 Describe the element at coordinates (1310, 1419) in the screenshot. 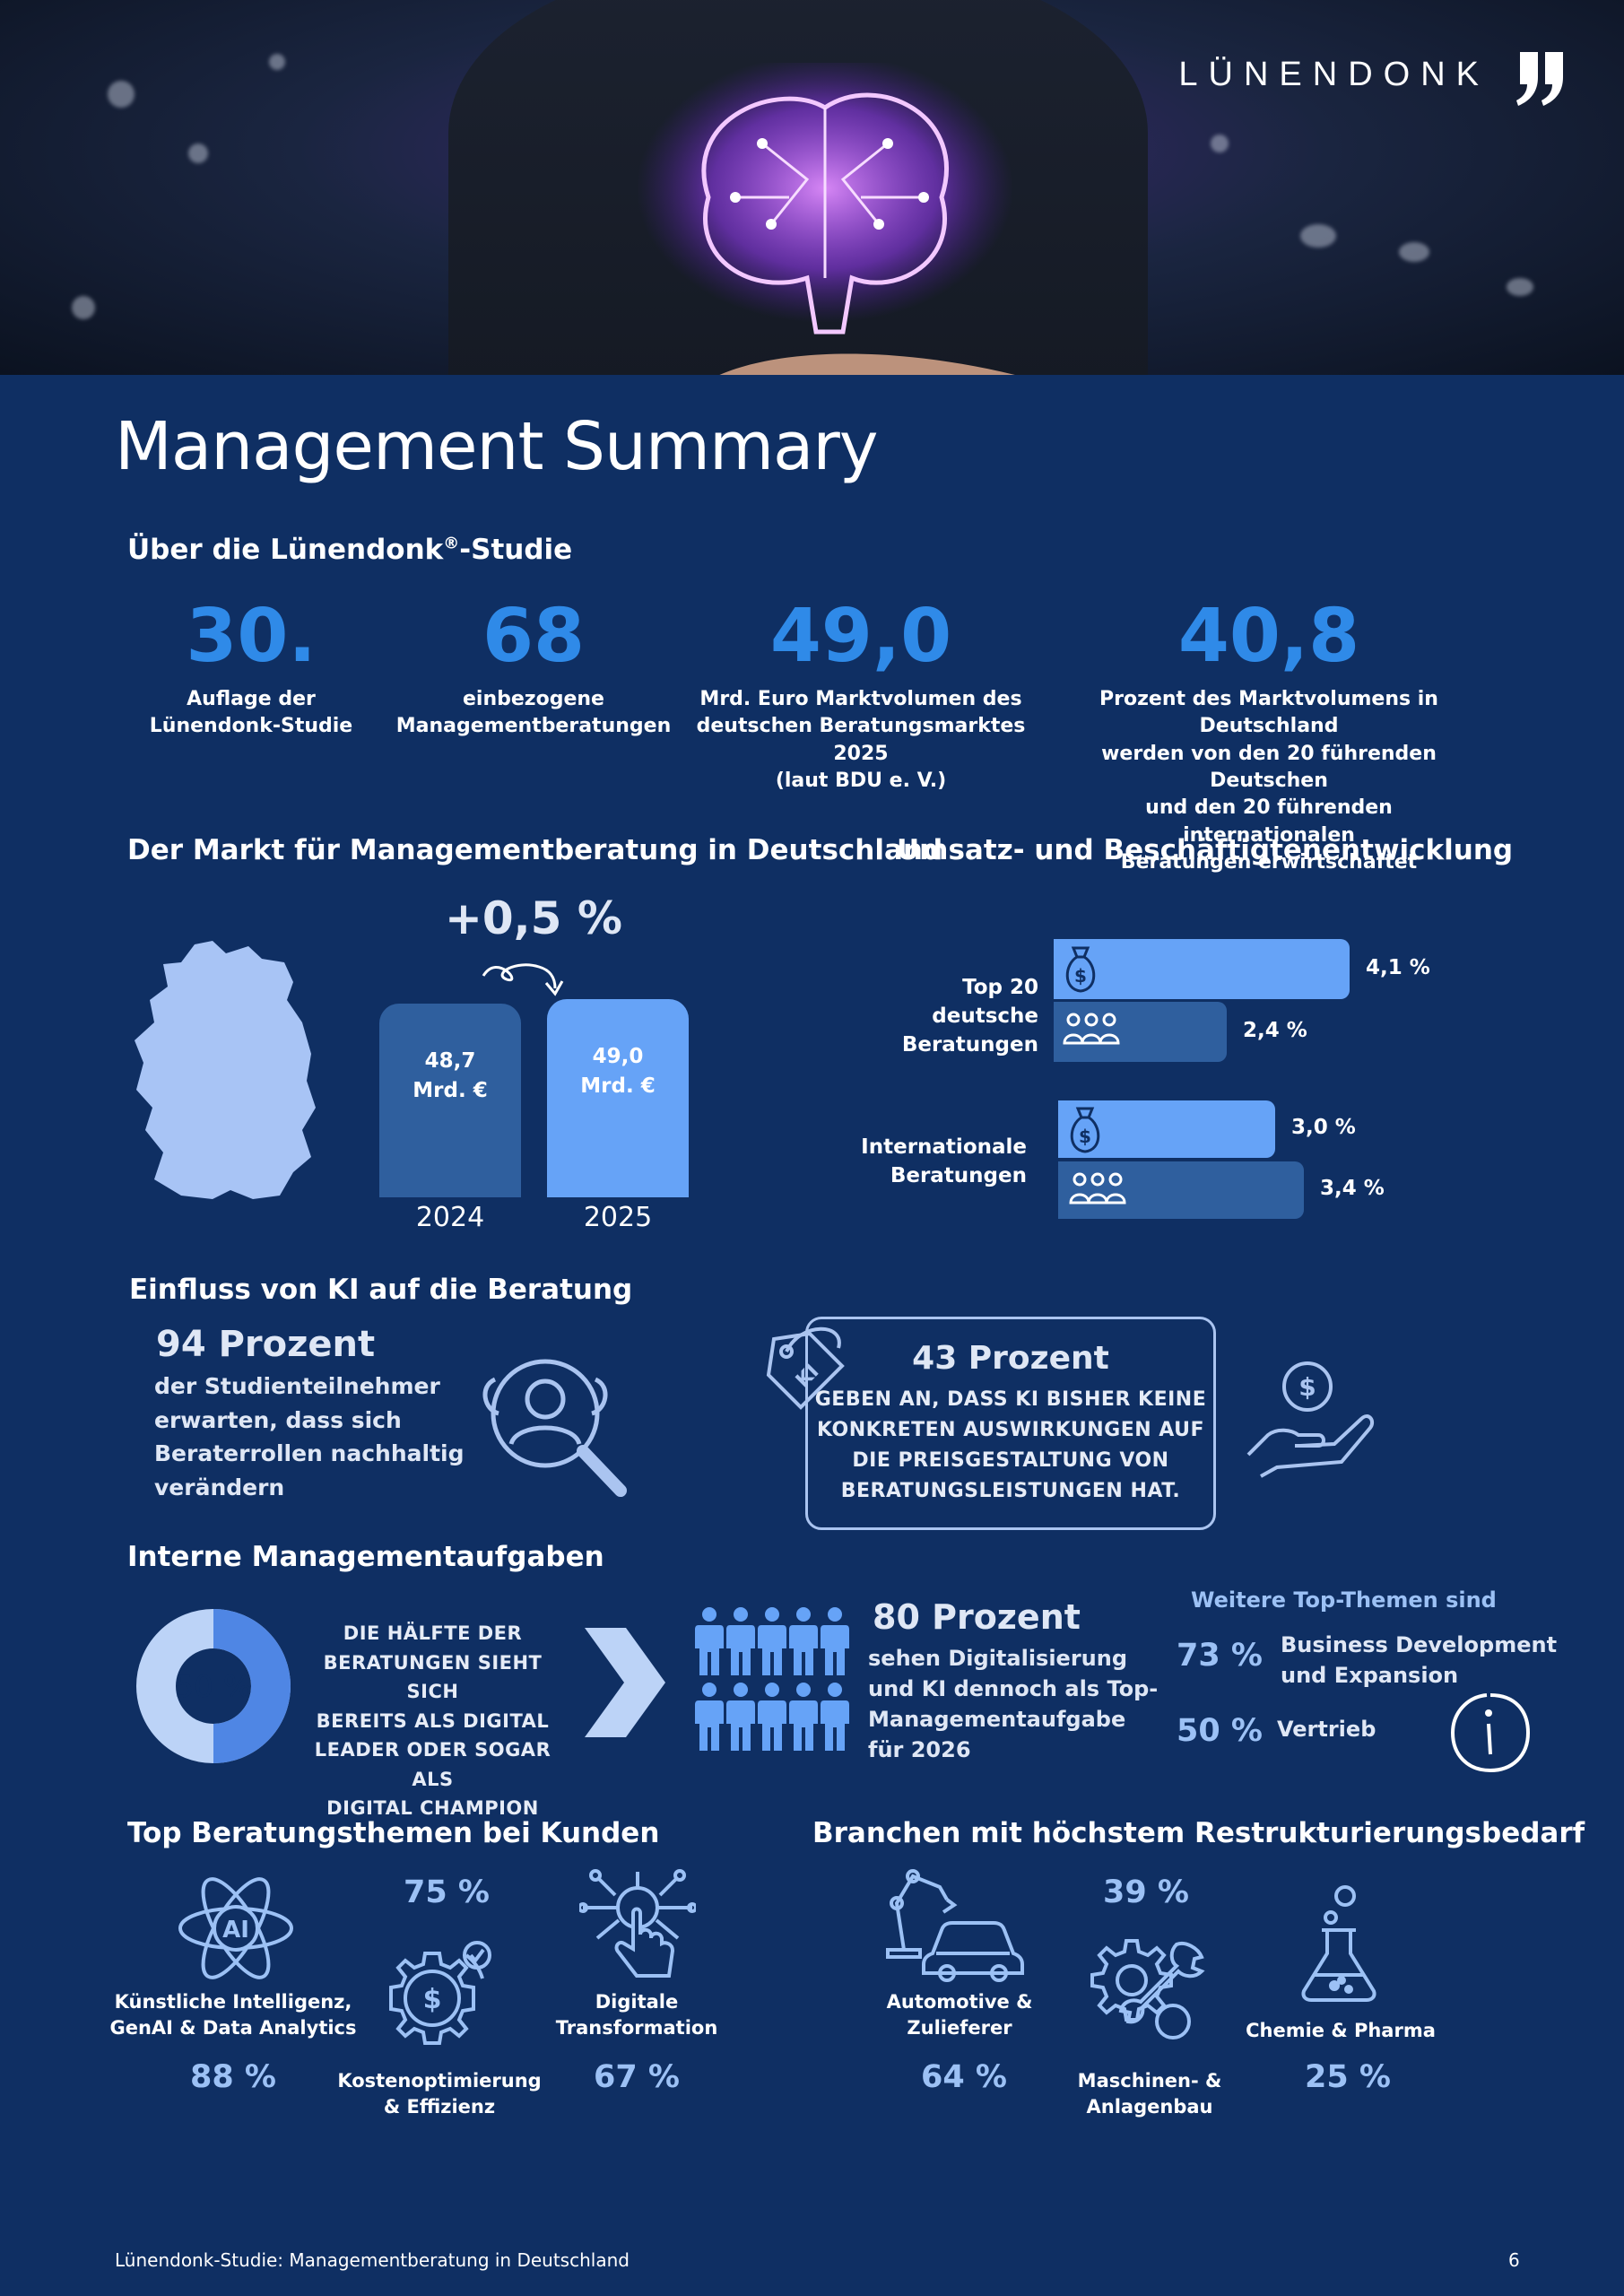

I see `hand-coin-icon: $` at that location.